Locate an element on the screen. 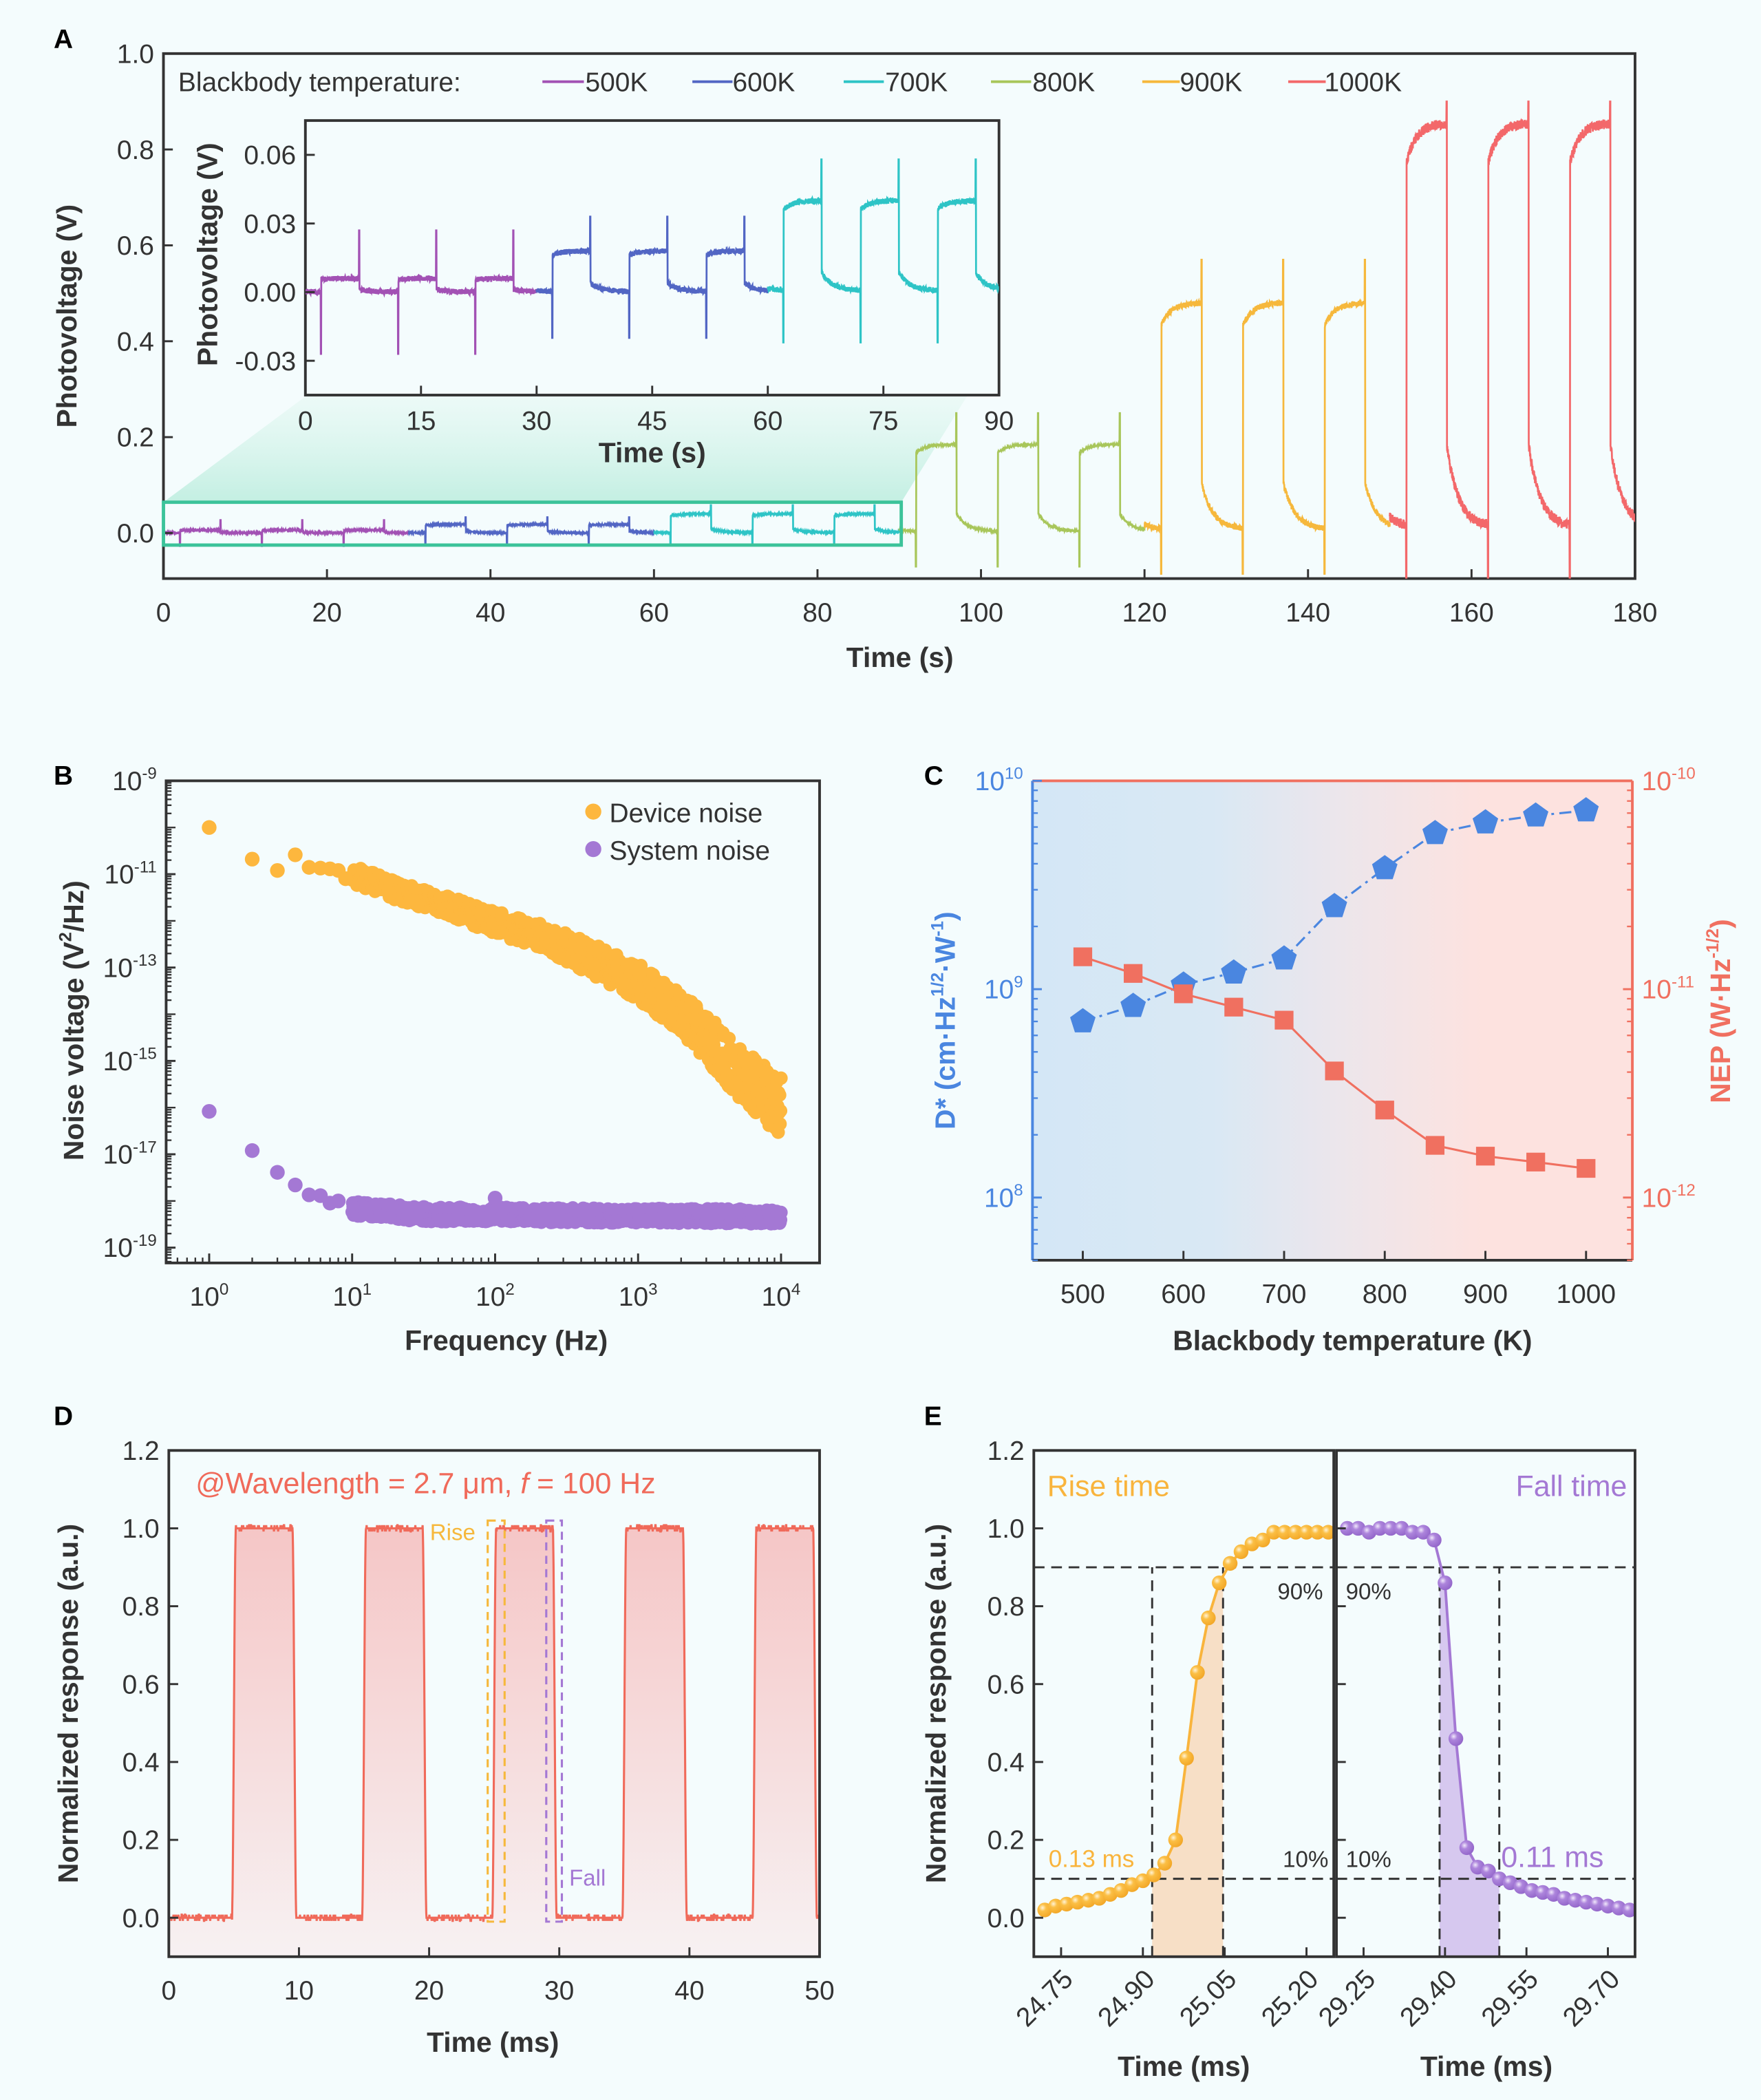 The height and width of the screenshot is (2100, 1761). inset-x-tick-label: 60 is located at coordinates (767, 421).